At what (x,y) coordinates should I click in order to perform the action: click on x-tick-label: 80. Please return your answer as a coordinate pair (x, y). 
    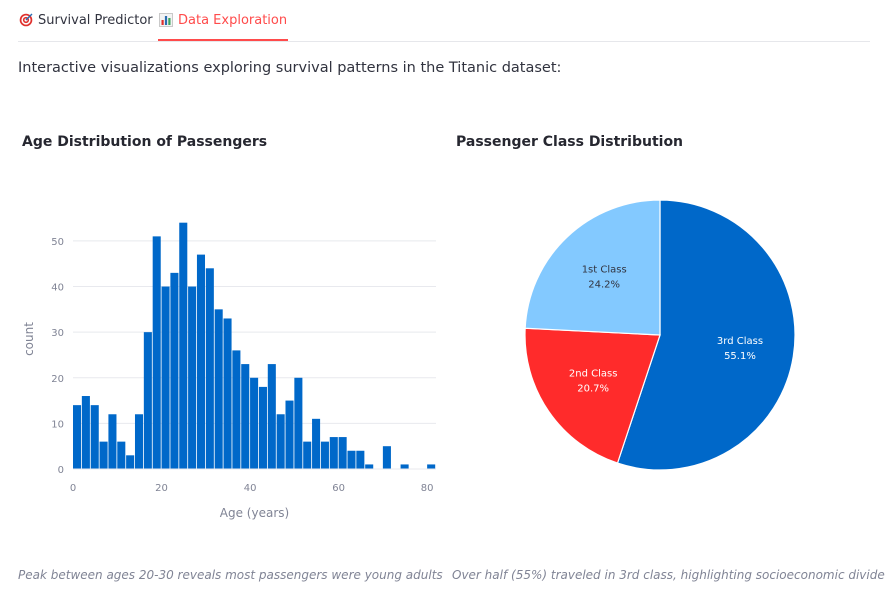
    Looking at the image, I should click on (427, 488).